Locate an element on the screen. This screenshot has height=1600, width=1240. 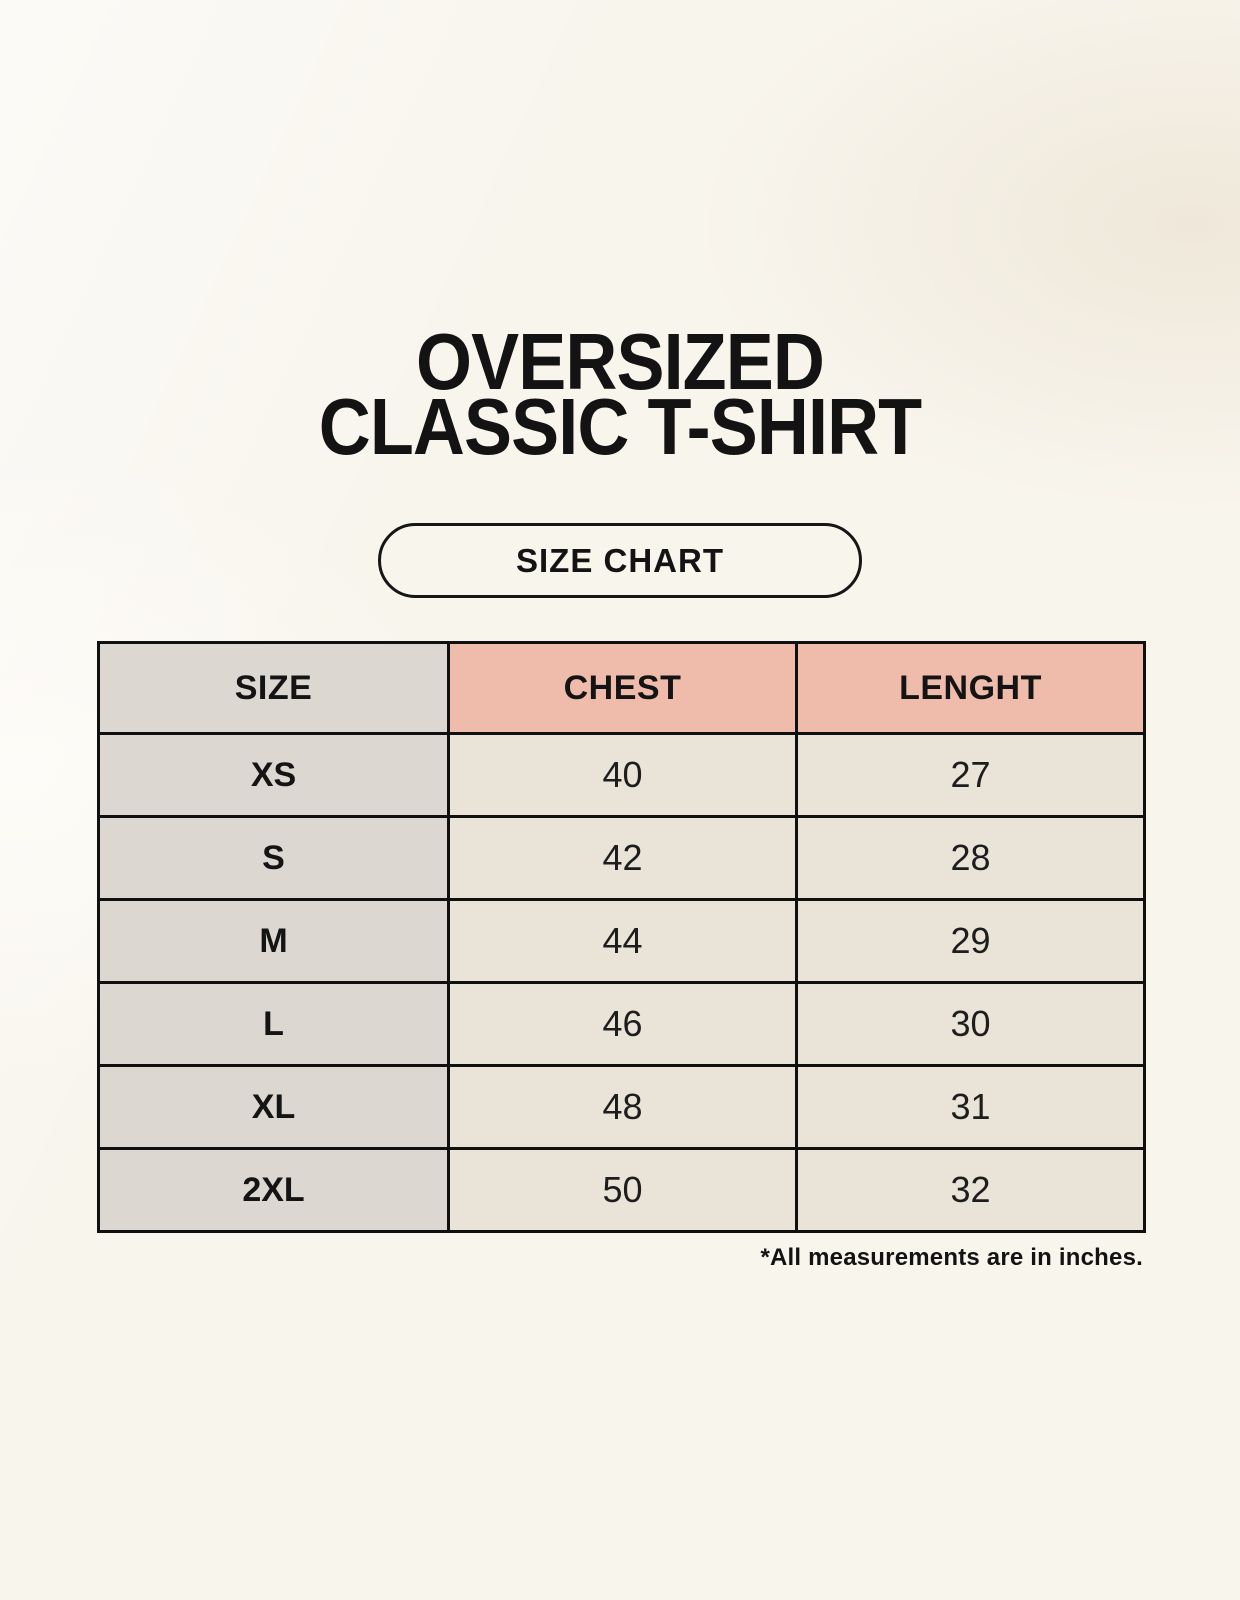
cell-length: 32 is located at coordinates (970, 1190).